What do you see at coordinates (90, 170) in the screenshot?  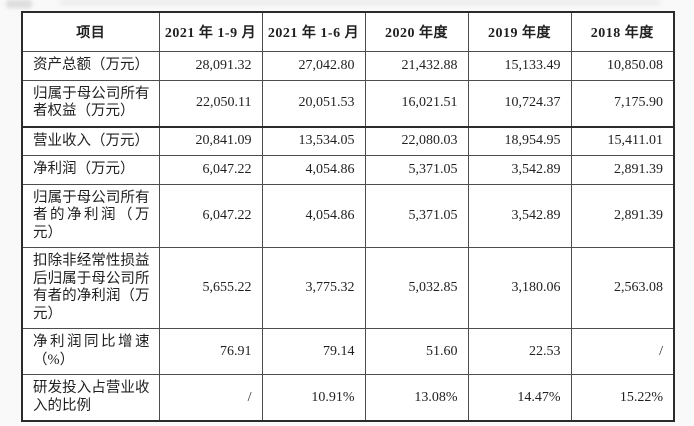 I see `row-label: 净利润（万元）` at bounding box center [90, 170].